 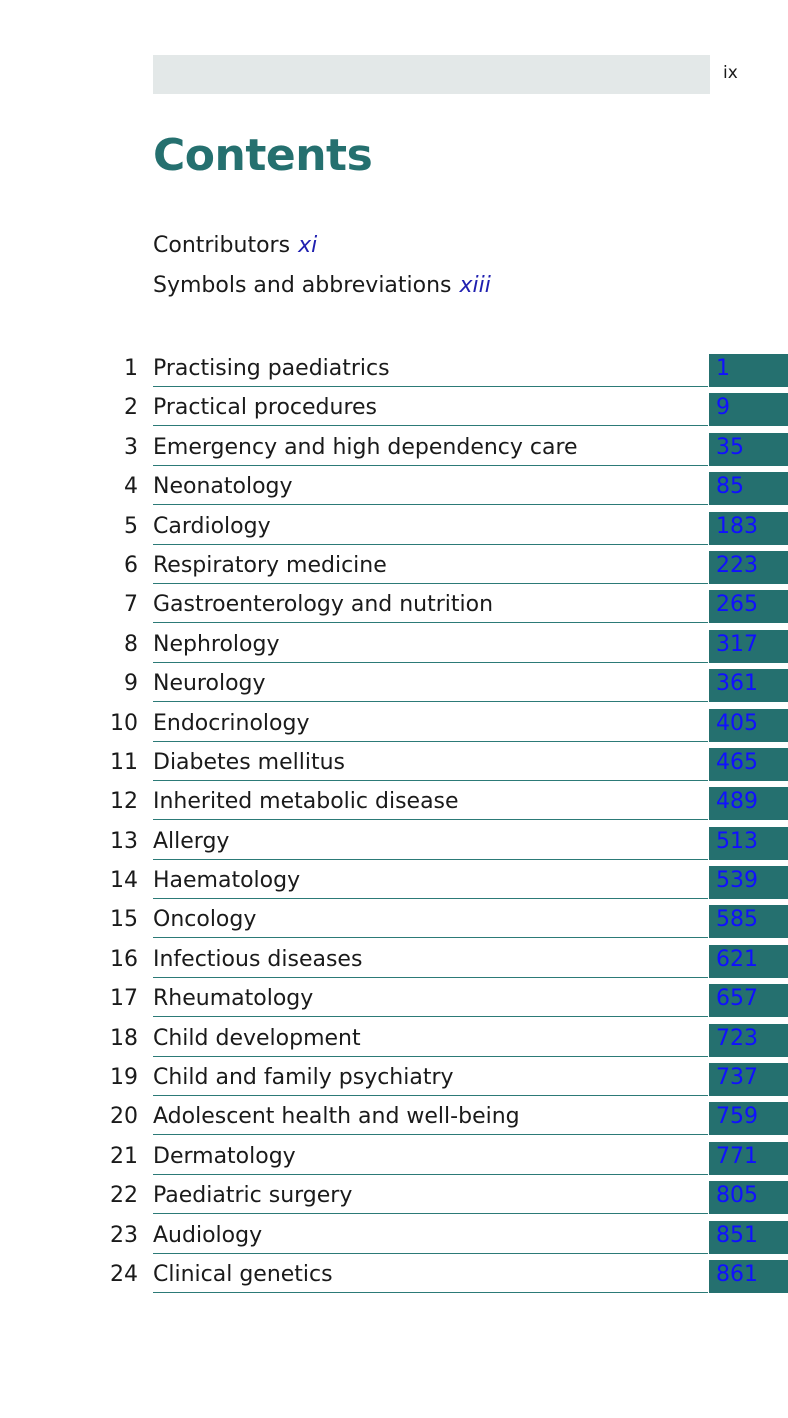 I want to click on chapter-number: 21, so click(x=124, y=1156).